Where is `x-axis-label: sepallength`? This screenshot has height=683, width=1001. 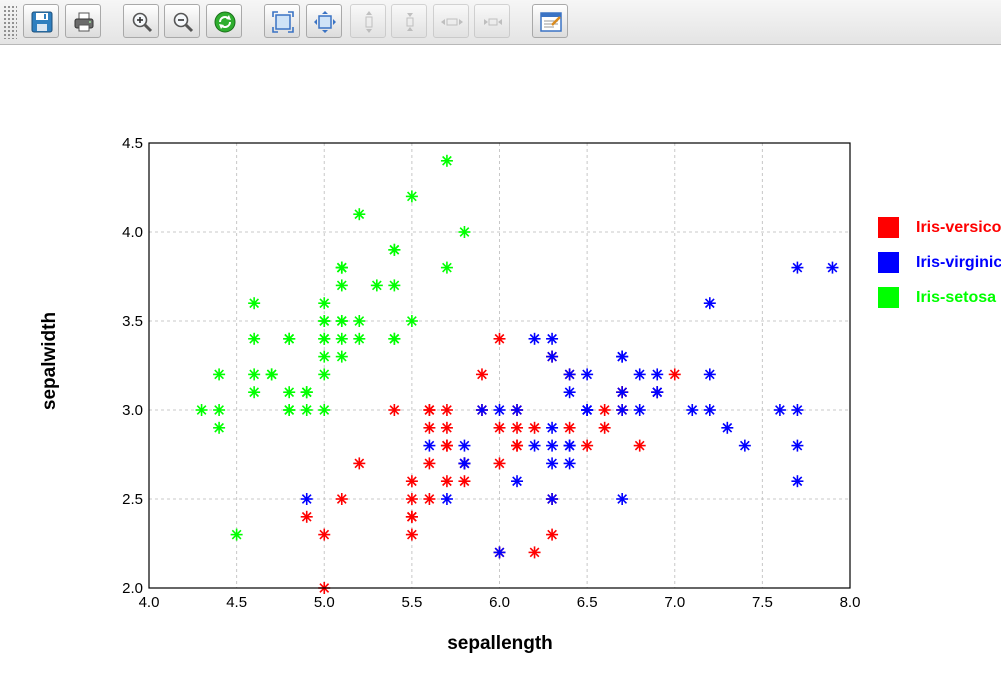
x-axis-label: sepallength is located at coordinates (500, 643).